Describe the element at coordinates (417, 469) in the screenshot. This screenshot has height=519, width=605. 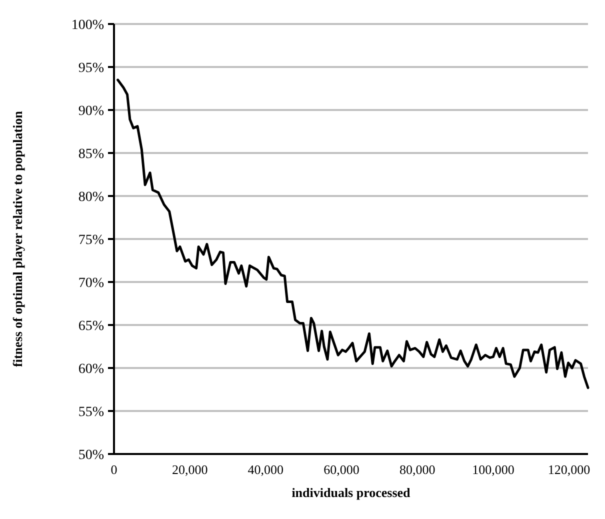
I see `x-tick-label: 80,000` at that location.